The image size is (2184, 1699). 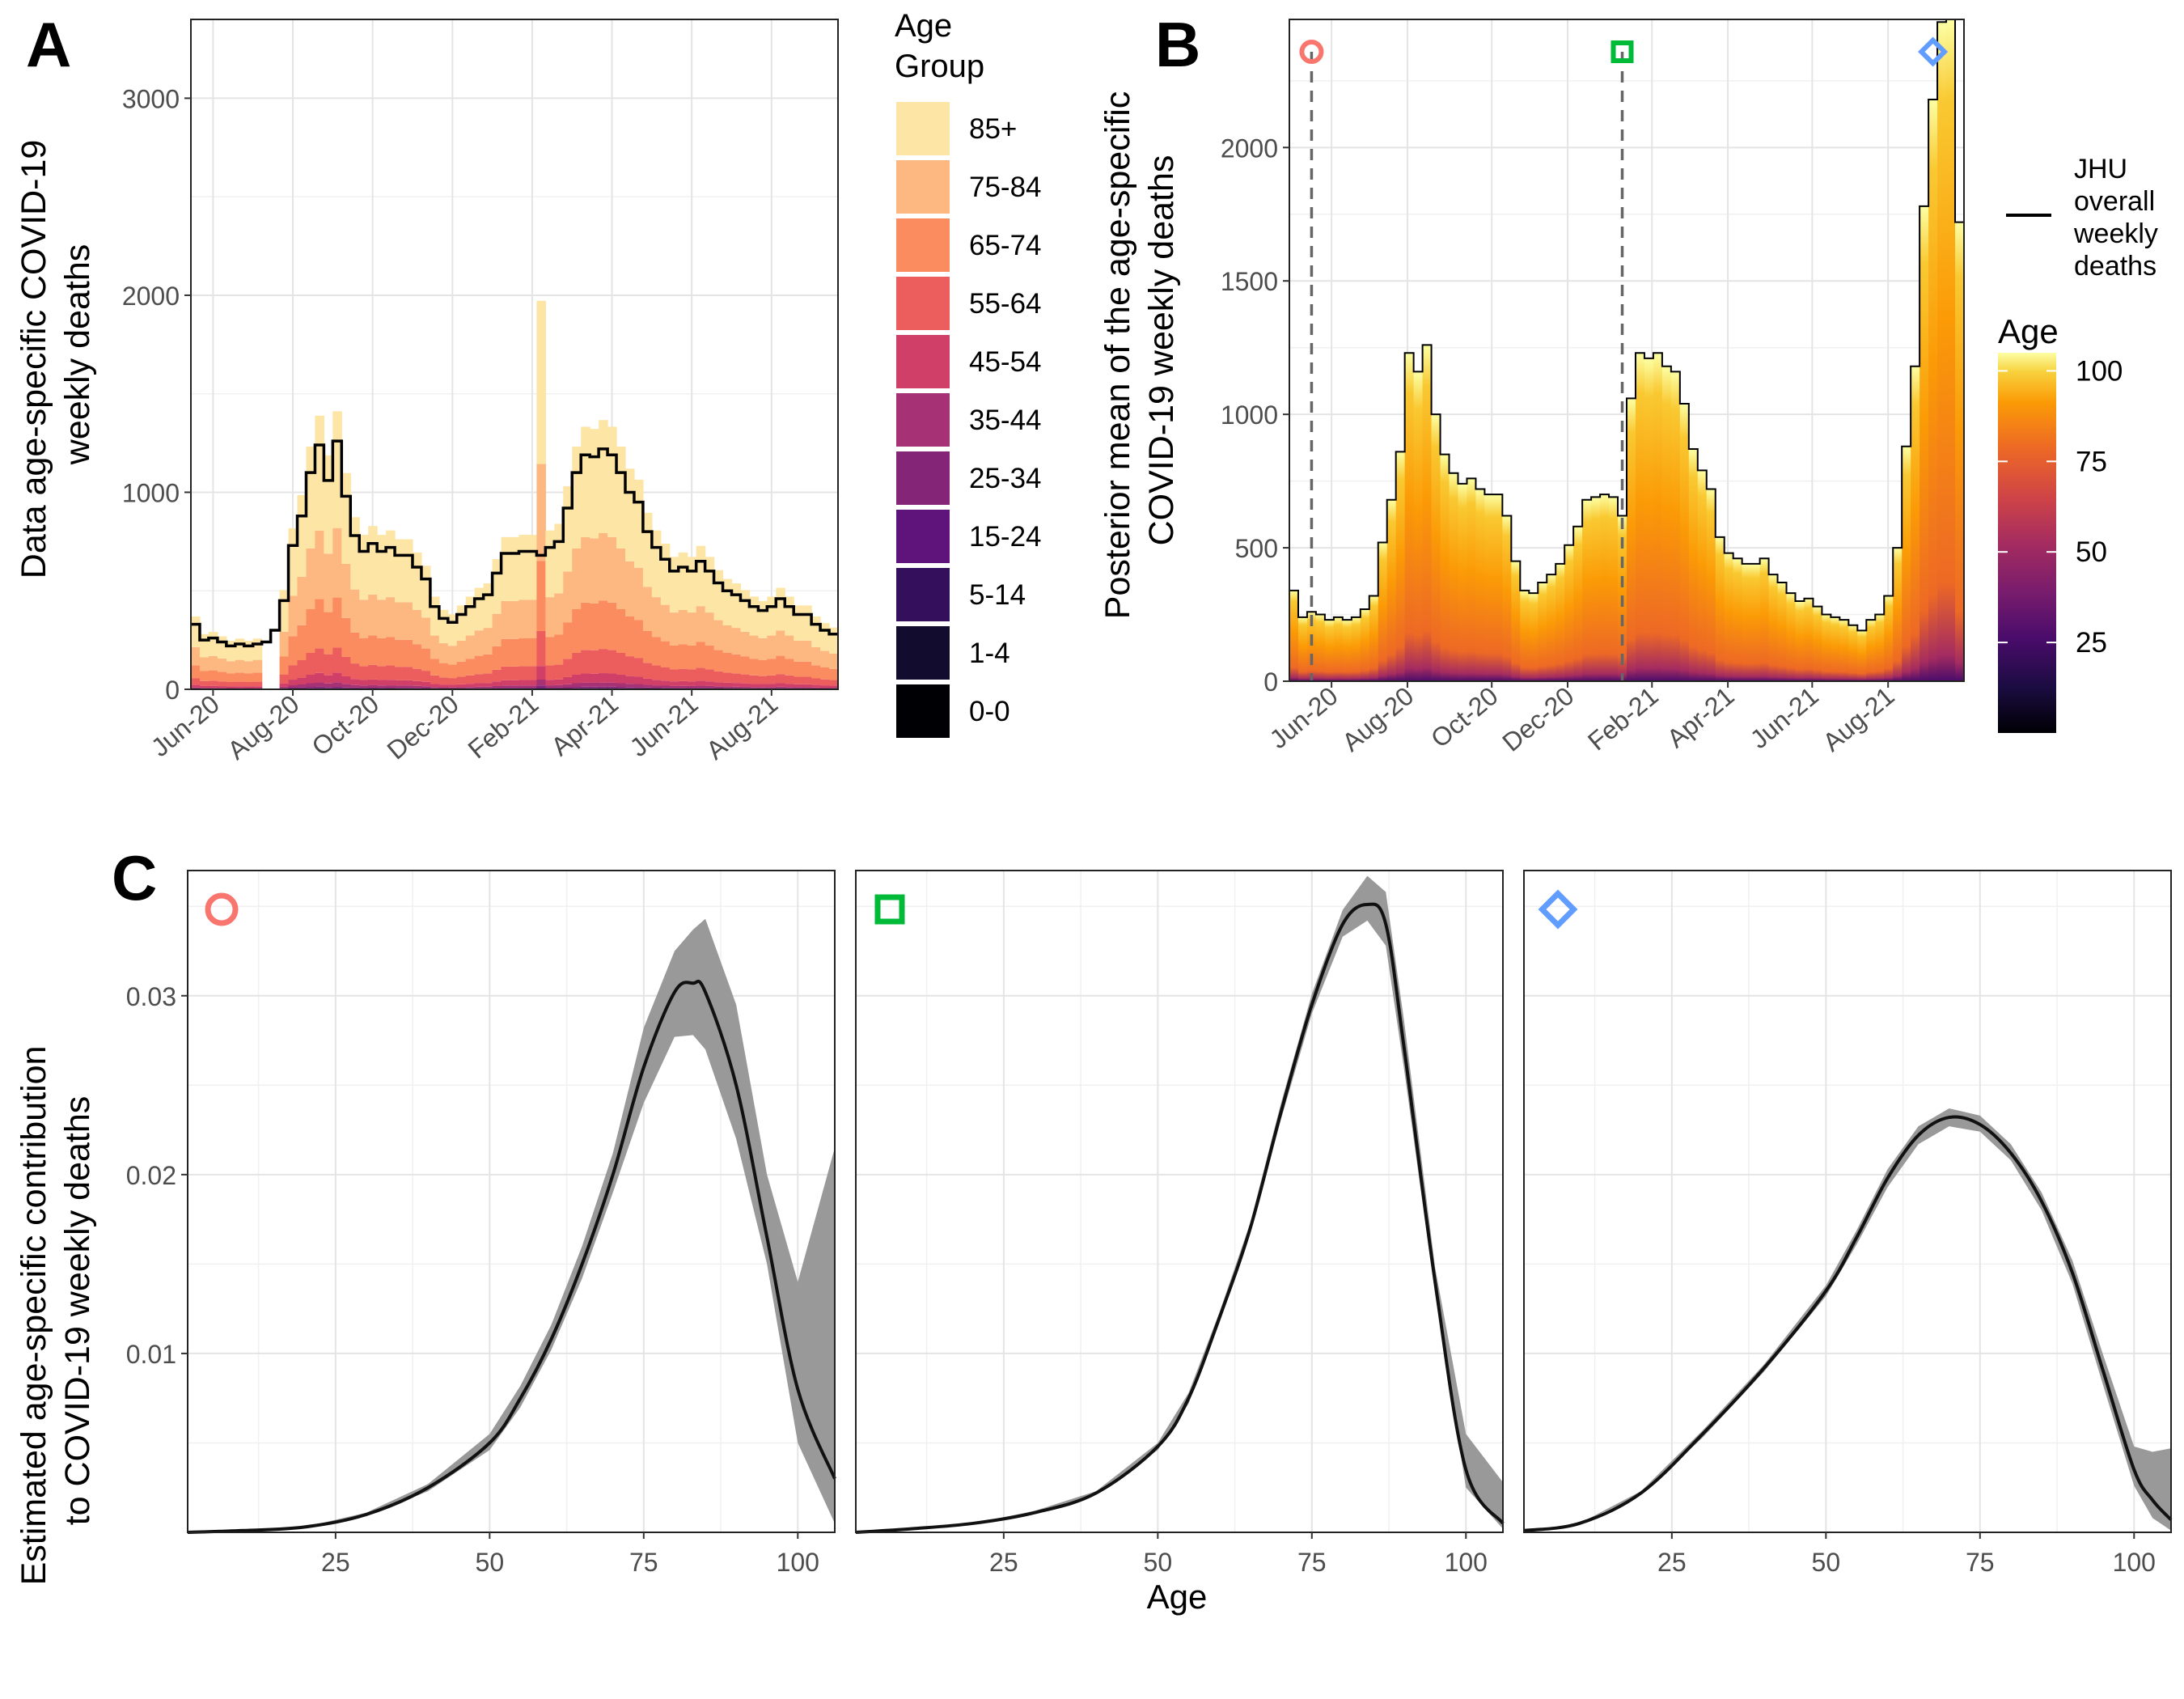 What do you see at coordinates (1627, 350) in the screenshot?
I see `panel-b-age-gradient-bars` at bounding box center [1627, 350].